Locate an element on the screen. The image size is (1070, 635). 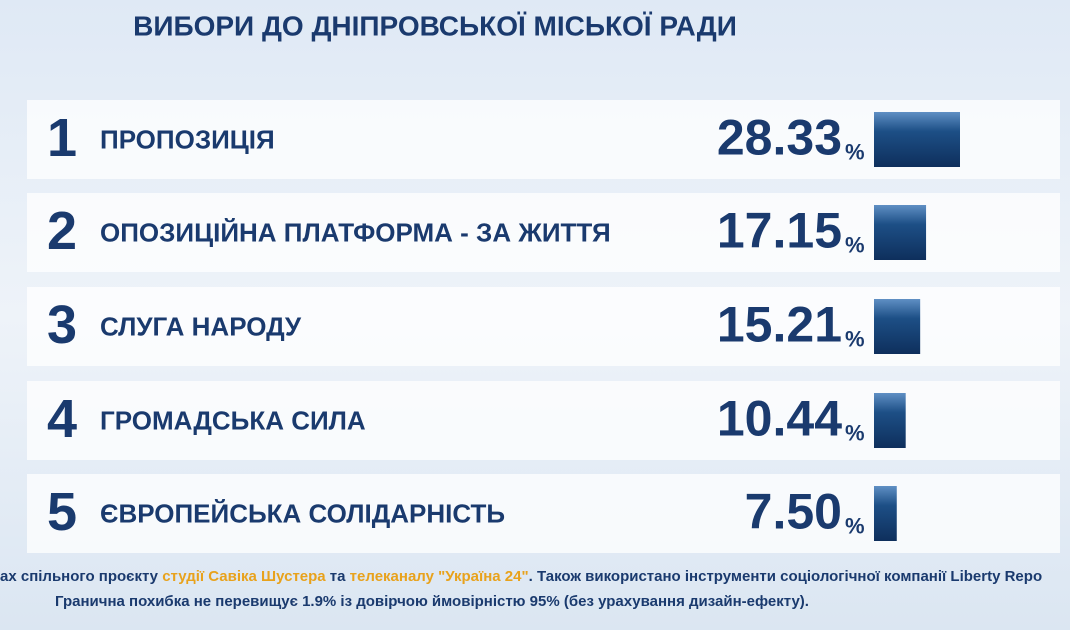
rank: 1 is located at coordinates (62, 138).